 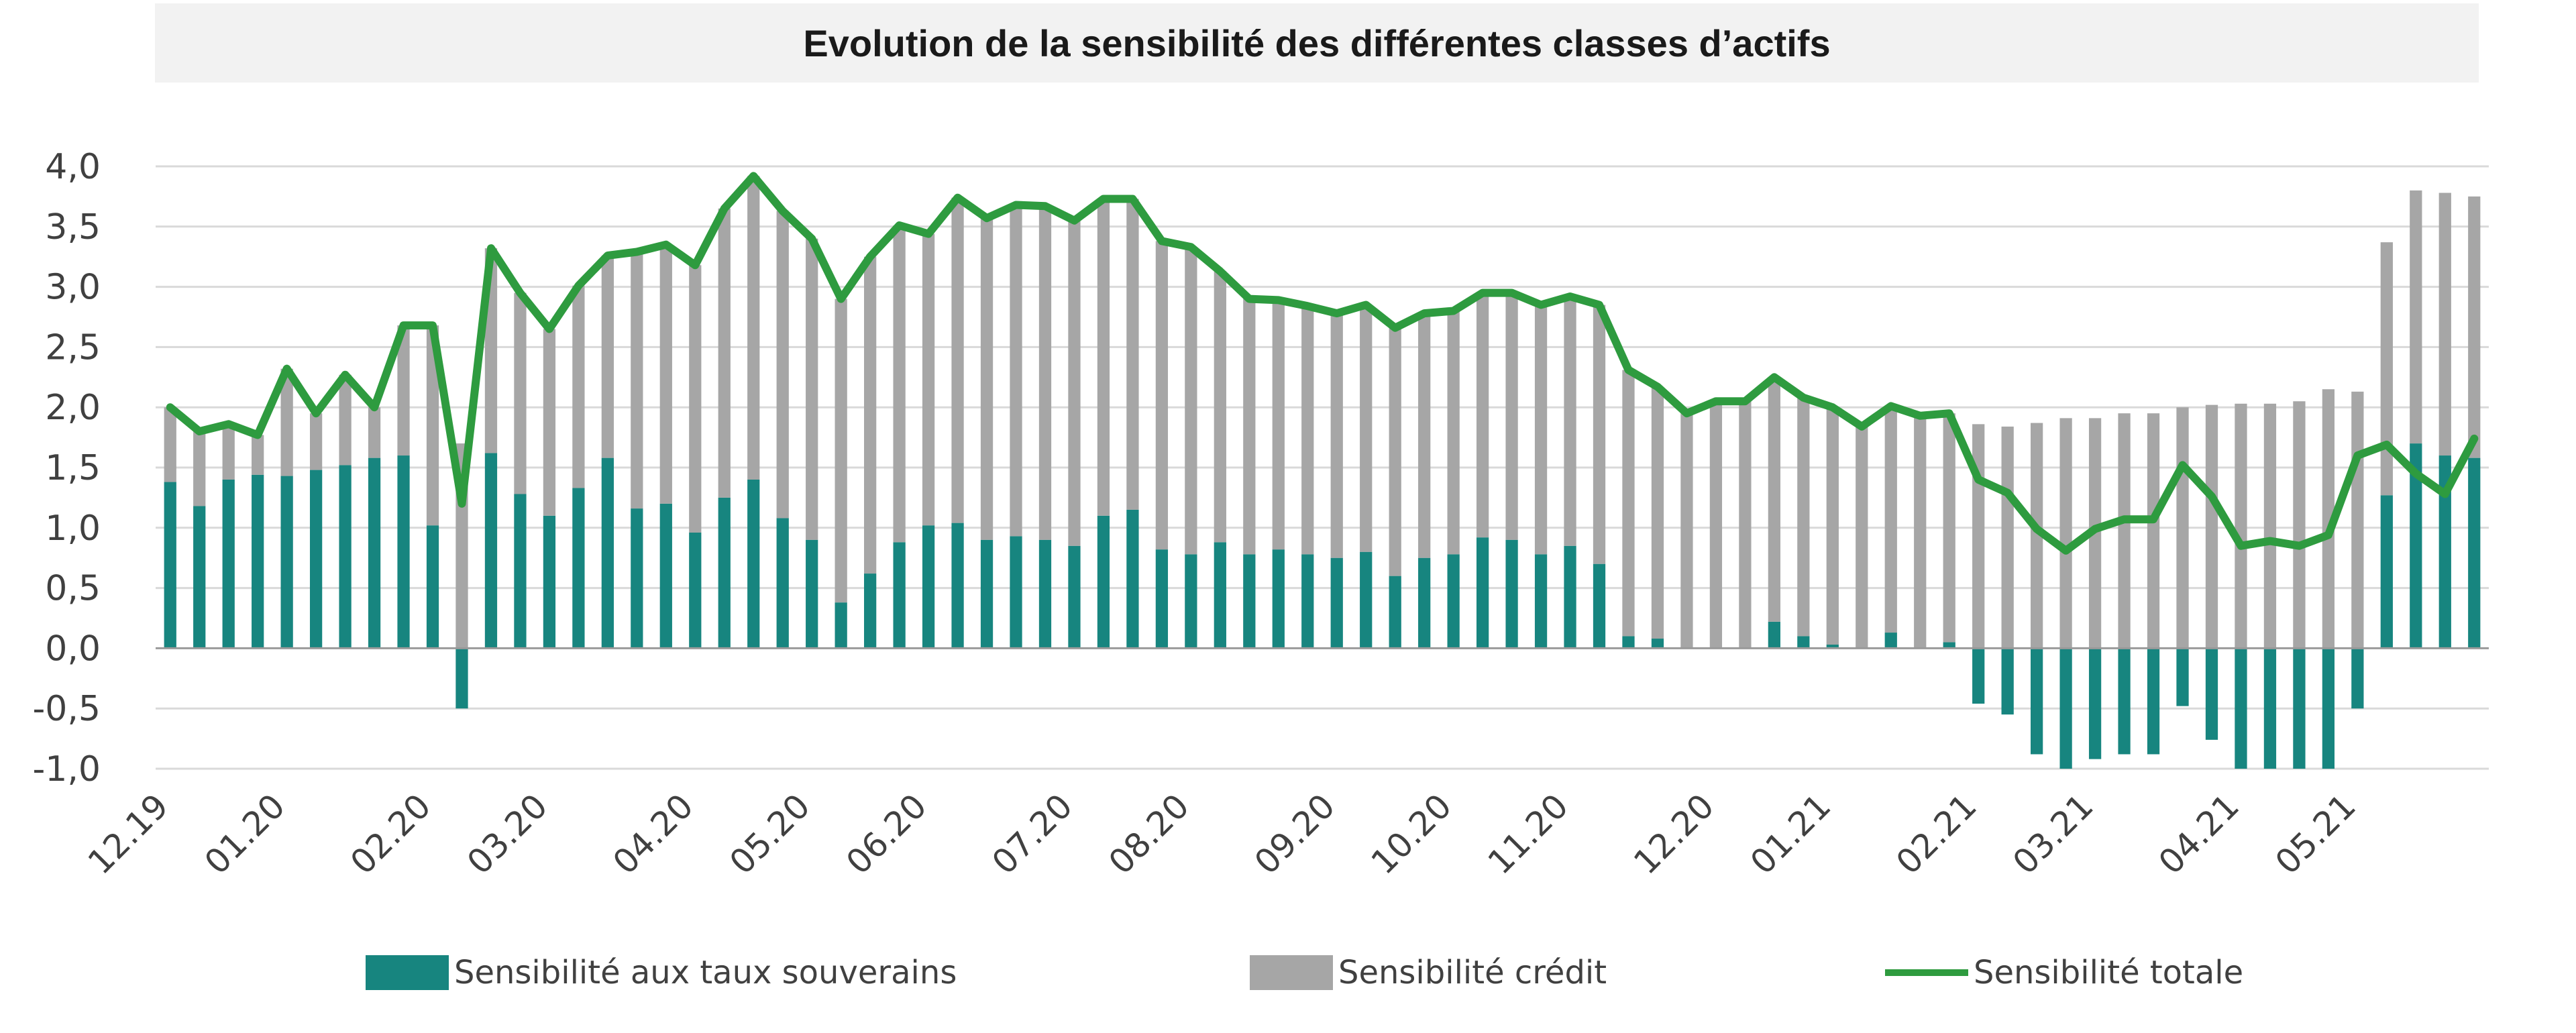 I want to click on x-tick-label: 06.20, so click(x=886, y=833).